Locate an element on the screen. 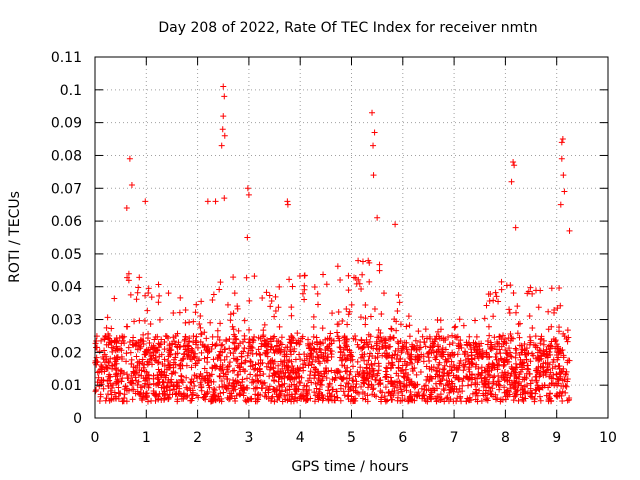 The image size is (640, 480). y-tick-label: 0.05 is located at coordinates (66, 255).